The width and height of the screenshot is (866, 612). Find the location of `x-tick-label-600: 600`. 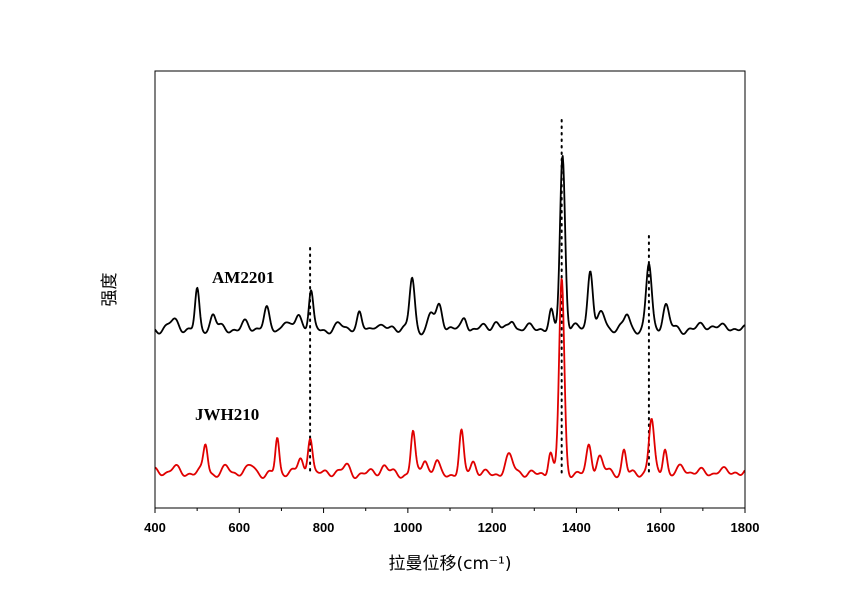

x-tick-label-600: 600 is located at coordinates (239, 527).